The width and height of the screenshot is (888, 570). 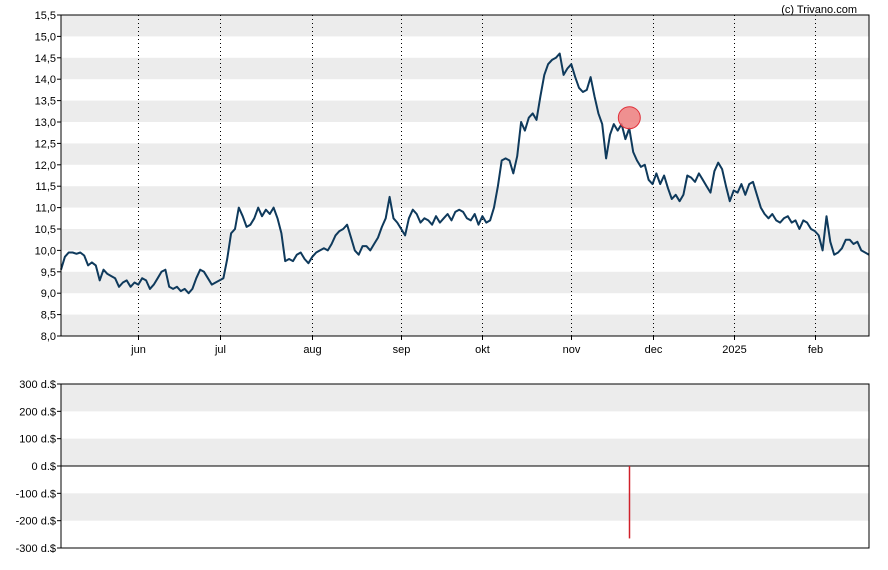 I want to click on price-x-tick-label: jun, so click(x=138, y=350).